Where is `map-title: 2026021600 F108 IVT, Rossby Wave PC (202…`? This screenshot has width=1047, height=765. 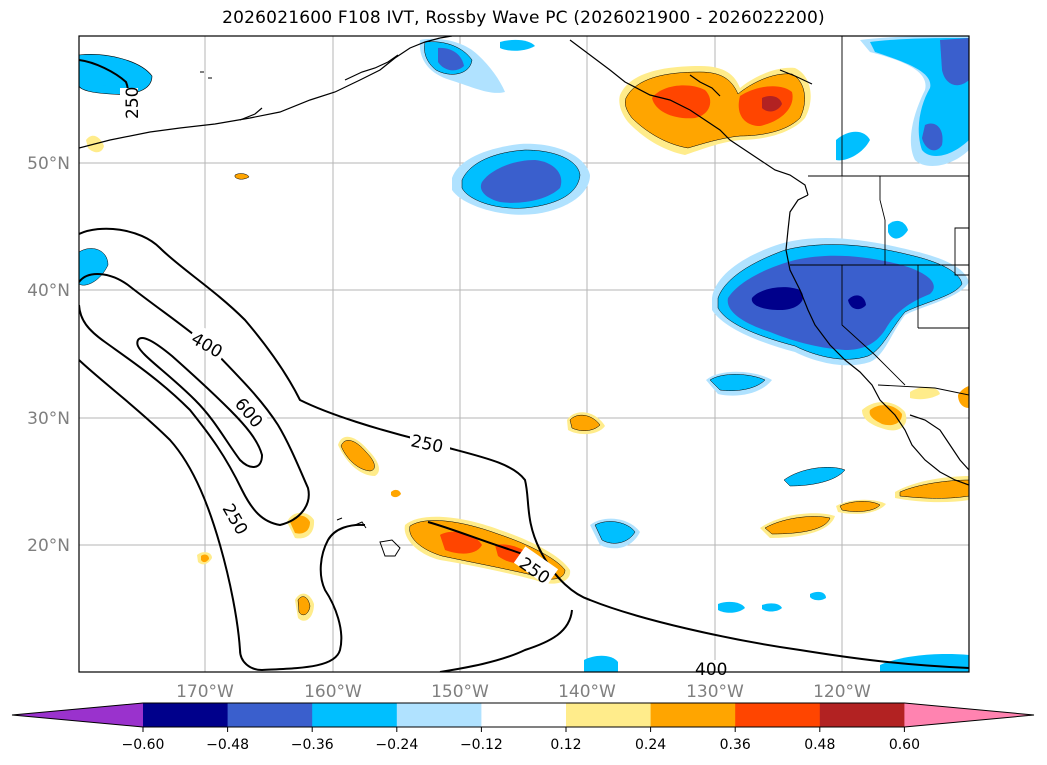
map-title: 2026021600 F108 IVT, Rossby Wave PC (202… is located at coordinates (523, 18).